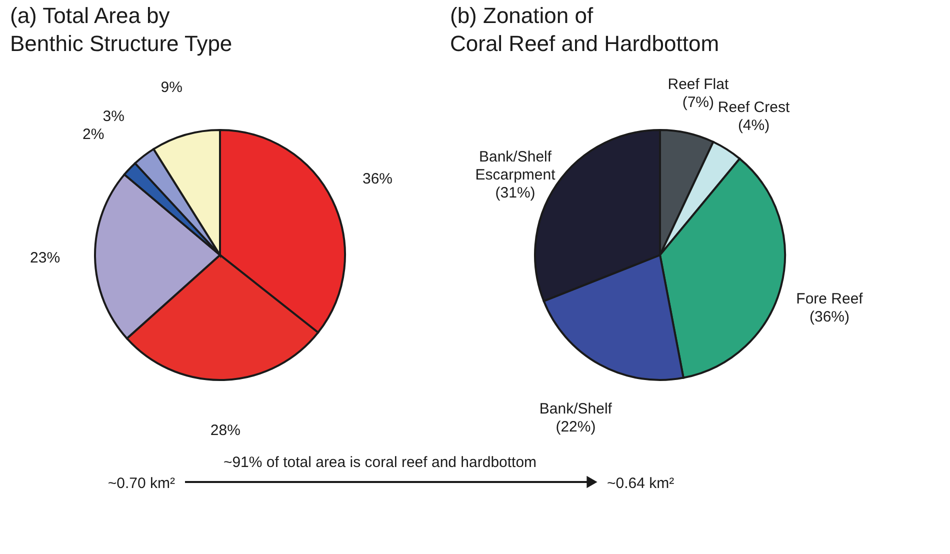 Image resolution: width=950 pixels, height=554 pixels. What do you see at coordinates (141, 483) in the screenshot?
I see `text: ~0.70 km²` at bounding box center [141, 483].